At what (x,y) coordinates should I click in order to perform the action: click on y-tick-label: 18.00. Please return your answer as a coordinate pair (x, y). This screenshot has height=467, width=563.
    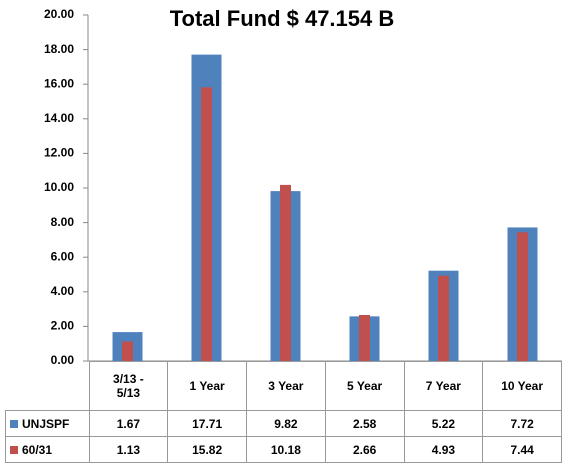
    Looking at the image, I should click on (59, 49).